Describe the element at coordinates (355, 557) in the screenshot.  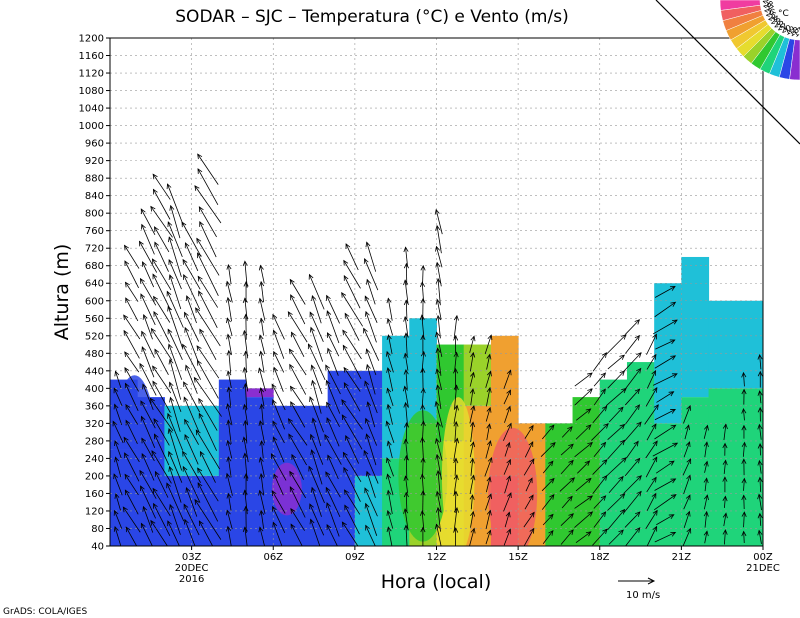
I see `x-tick-label-2: 09Z` at that location.